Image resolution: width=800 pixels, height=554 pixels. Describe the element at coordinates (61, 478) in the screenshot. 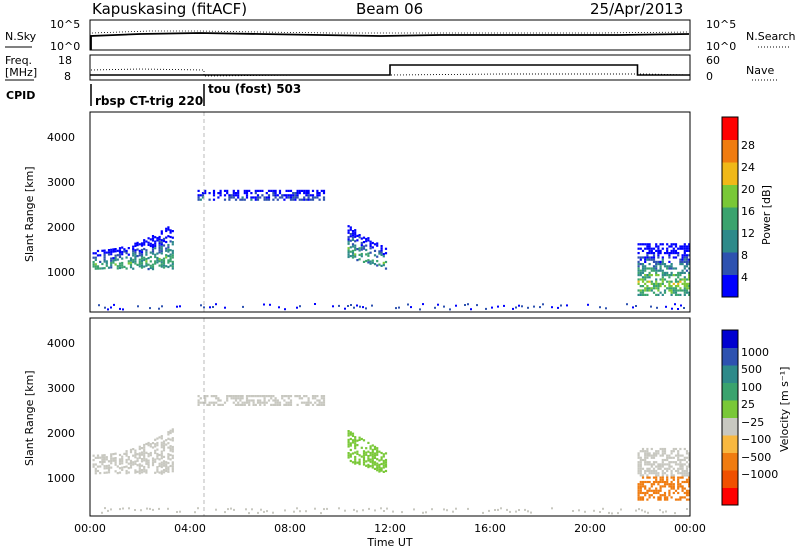

I see `velocity-ytick-1000: 1000` at that location.